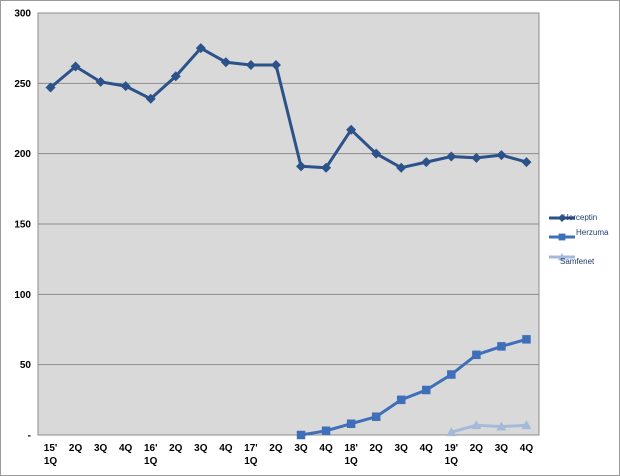 This screenshot has height=476, width=620. What do you see at coordinates (22, 154) in the screenshot?
I see `y-tick-label: 200` at bounding box center [22, 154].